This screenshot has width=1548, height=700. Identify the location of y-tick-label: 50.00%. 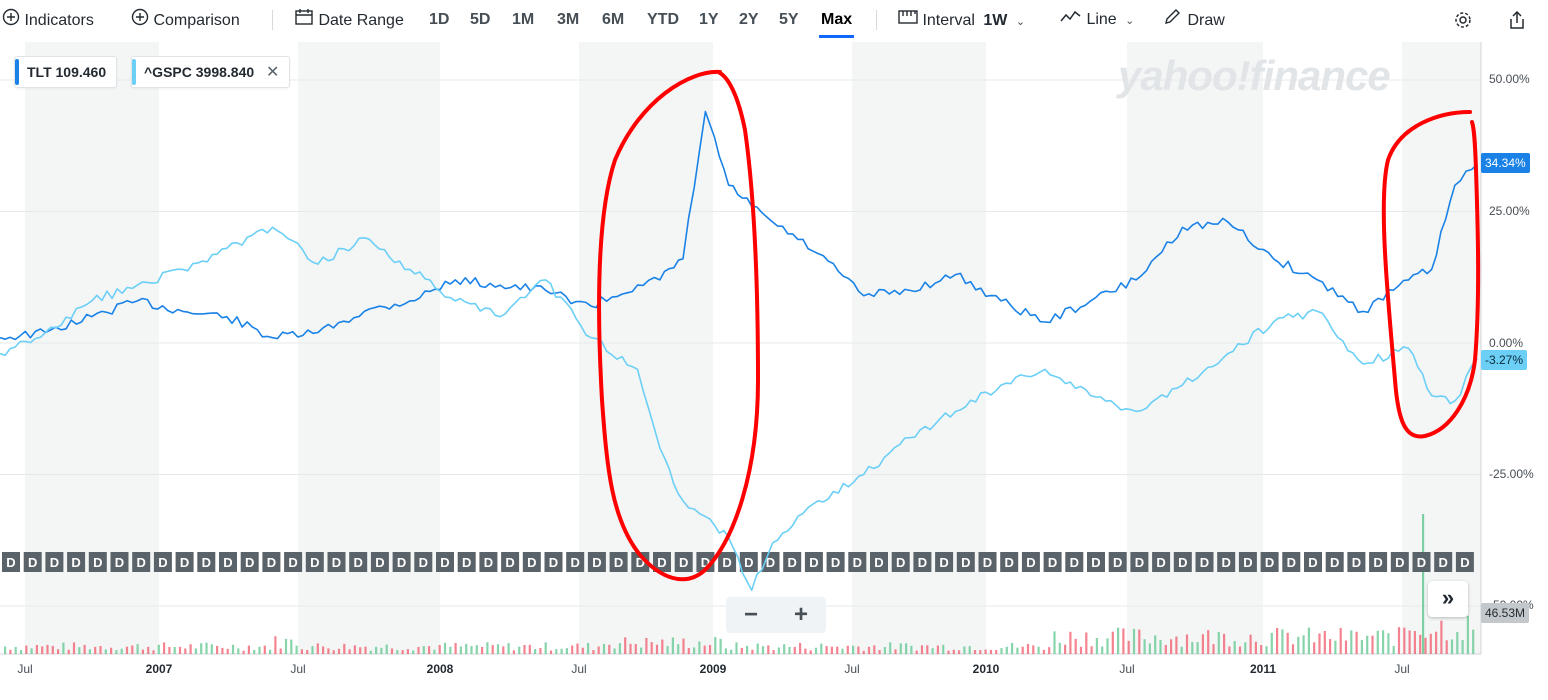
(1509, 79).